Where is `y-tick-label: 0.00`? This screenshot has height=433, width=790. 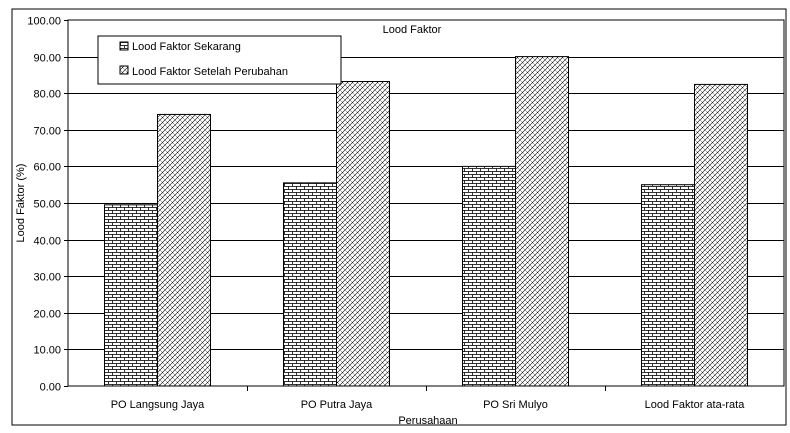
y-tick-label: 0.00 is located at coordinates (50, 388).